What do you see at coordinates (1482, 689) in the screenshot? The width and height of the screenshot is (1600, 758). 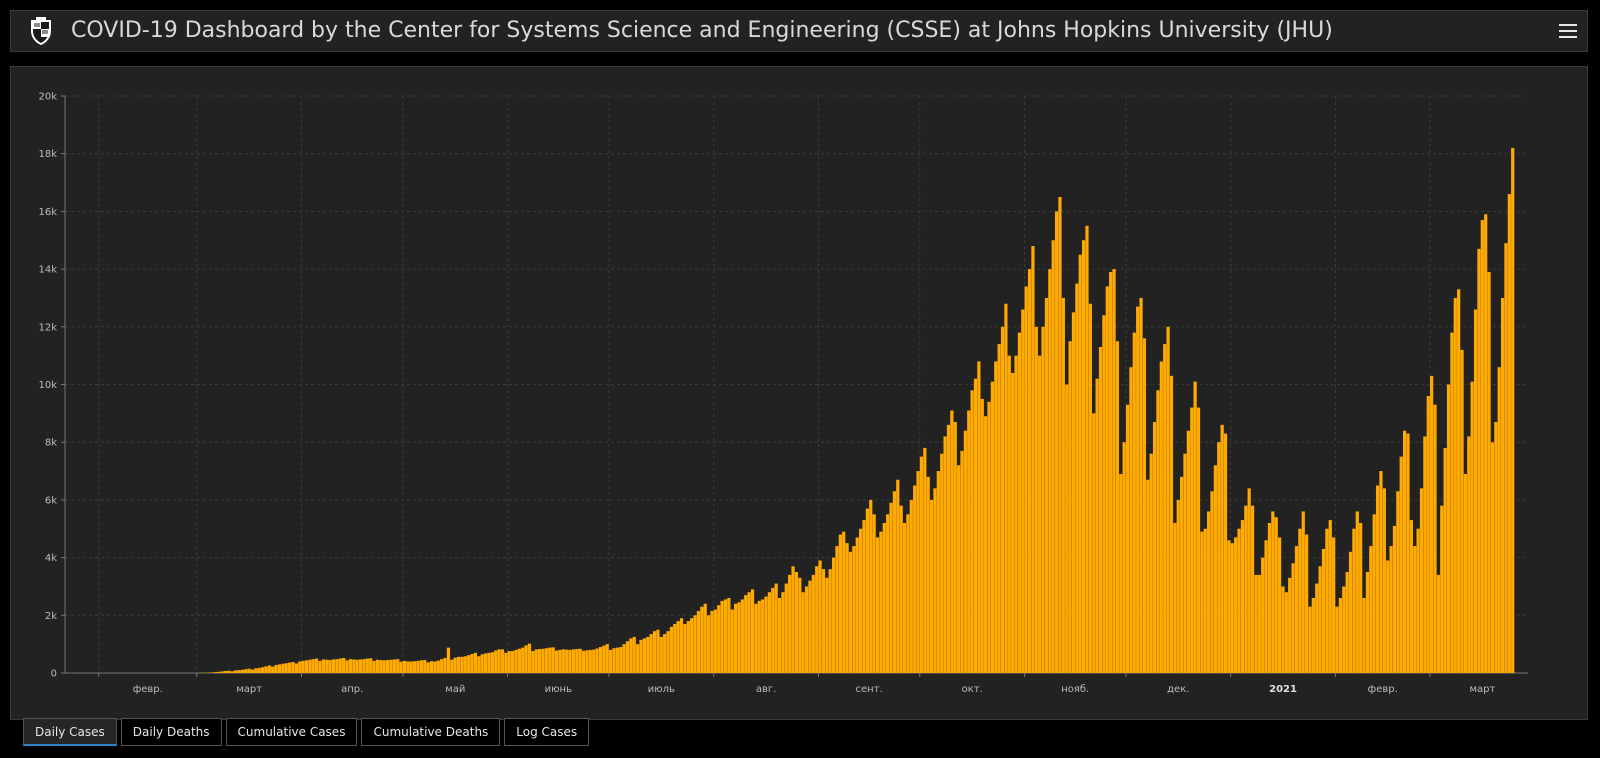 I see `x-tick-label: март` at bounding box center [1482, 689].